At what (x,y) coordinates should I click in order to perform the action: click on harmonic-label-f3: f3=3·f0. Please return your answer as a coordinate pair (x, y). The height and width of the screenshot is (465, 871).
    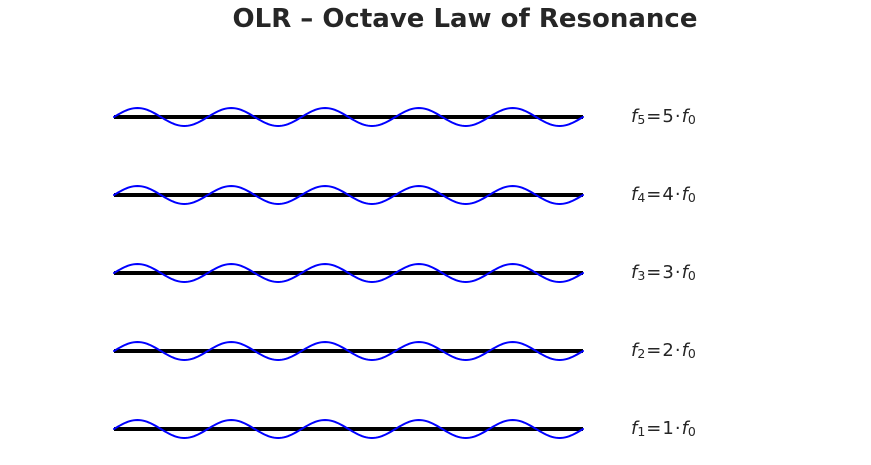
    Looking at the image, I should click on (663, 272).